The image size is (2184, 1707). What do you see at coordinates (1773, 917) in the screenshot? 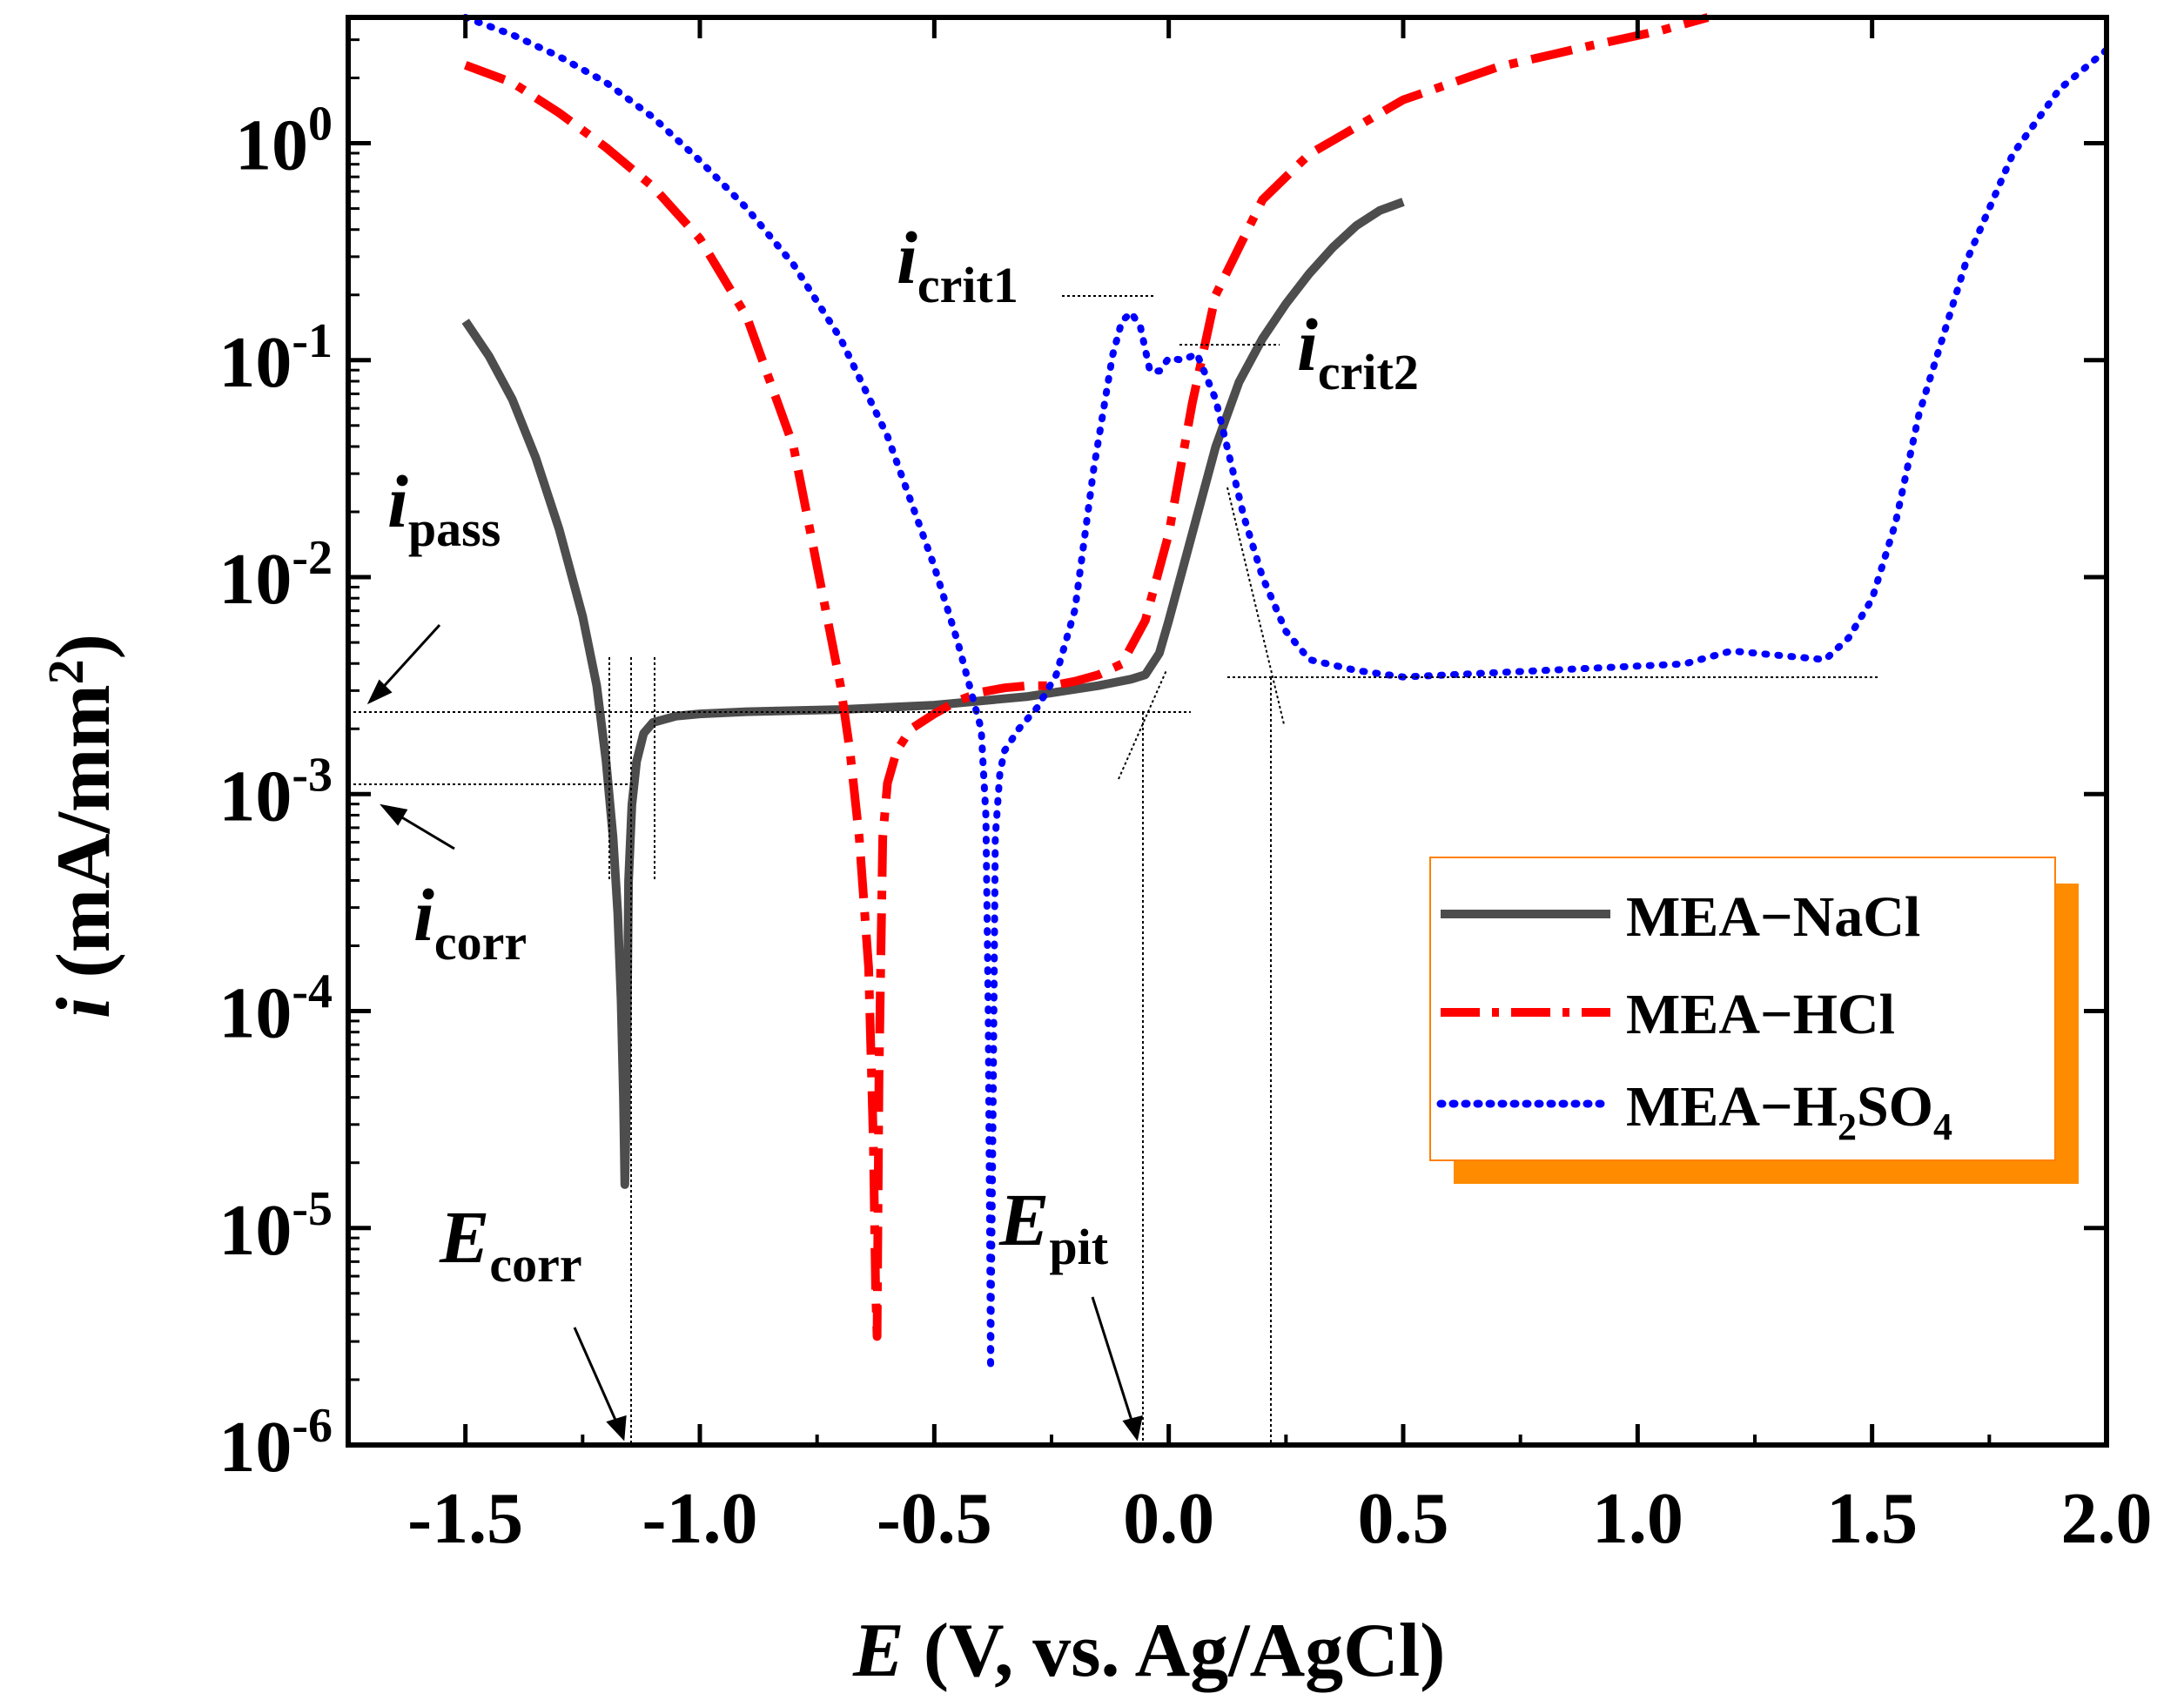
I see `legend-label-nacl: MEA−NaCl` at bounding box center [1773, 917].